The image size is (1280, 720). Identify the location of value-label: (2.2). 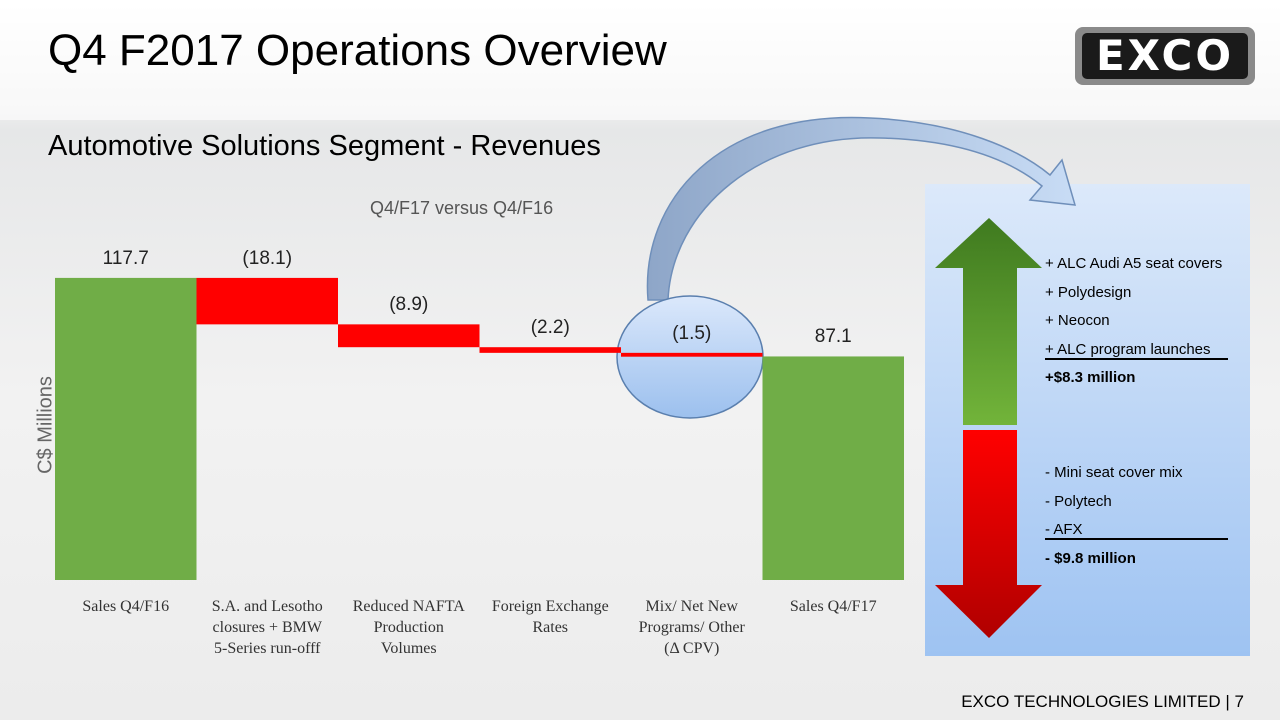
(550, 328).